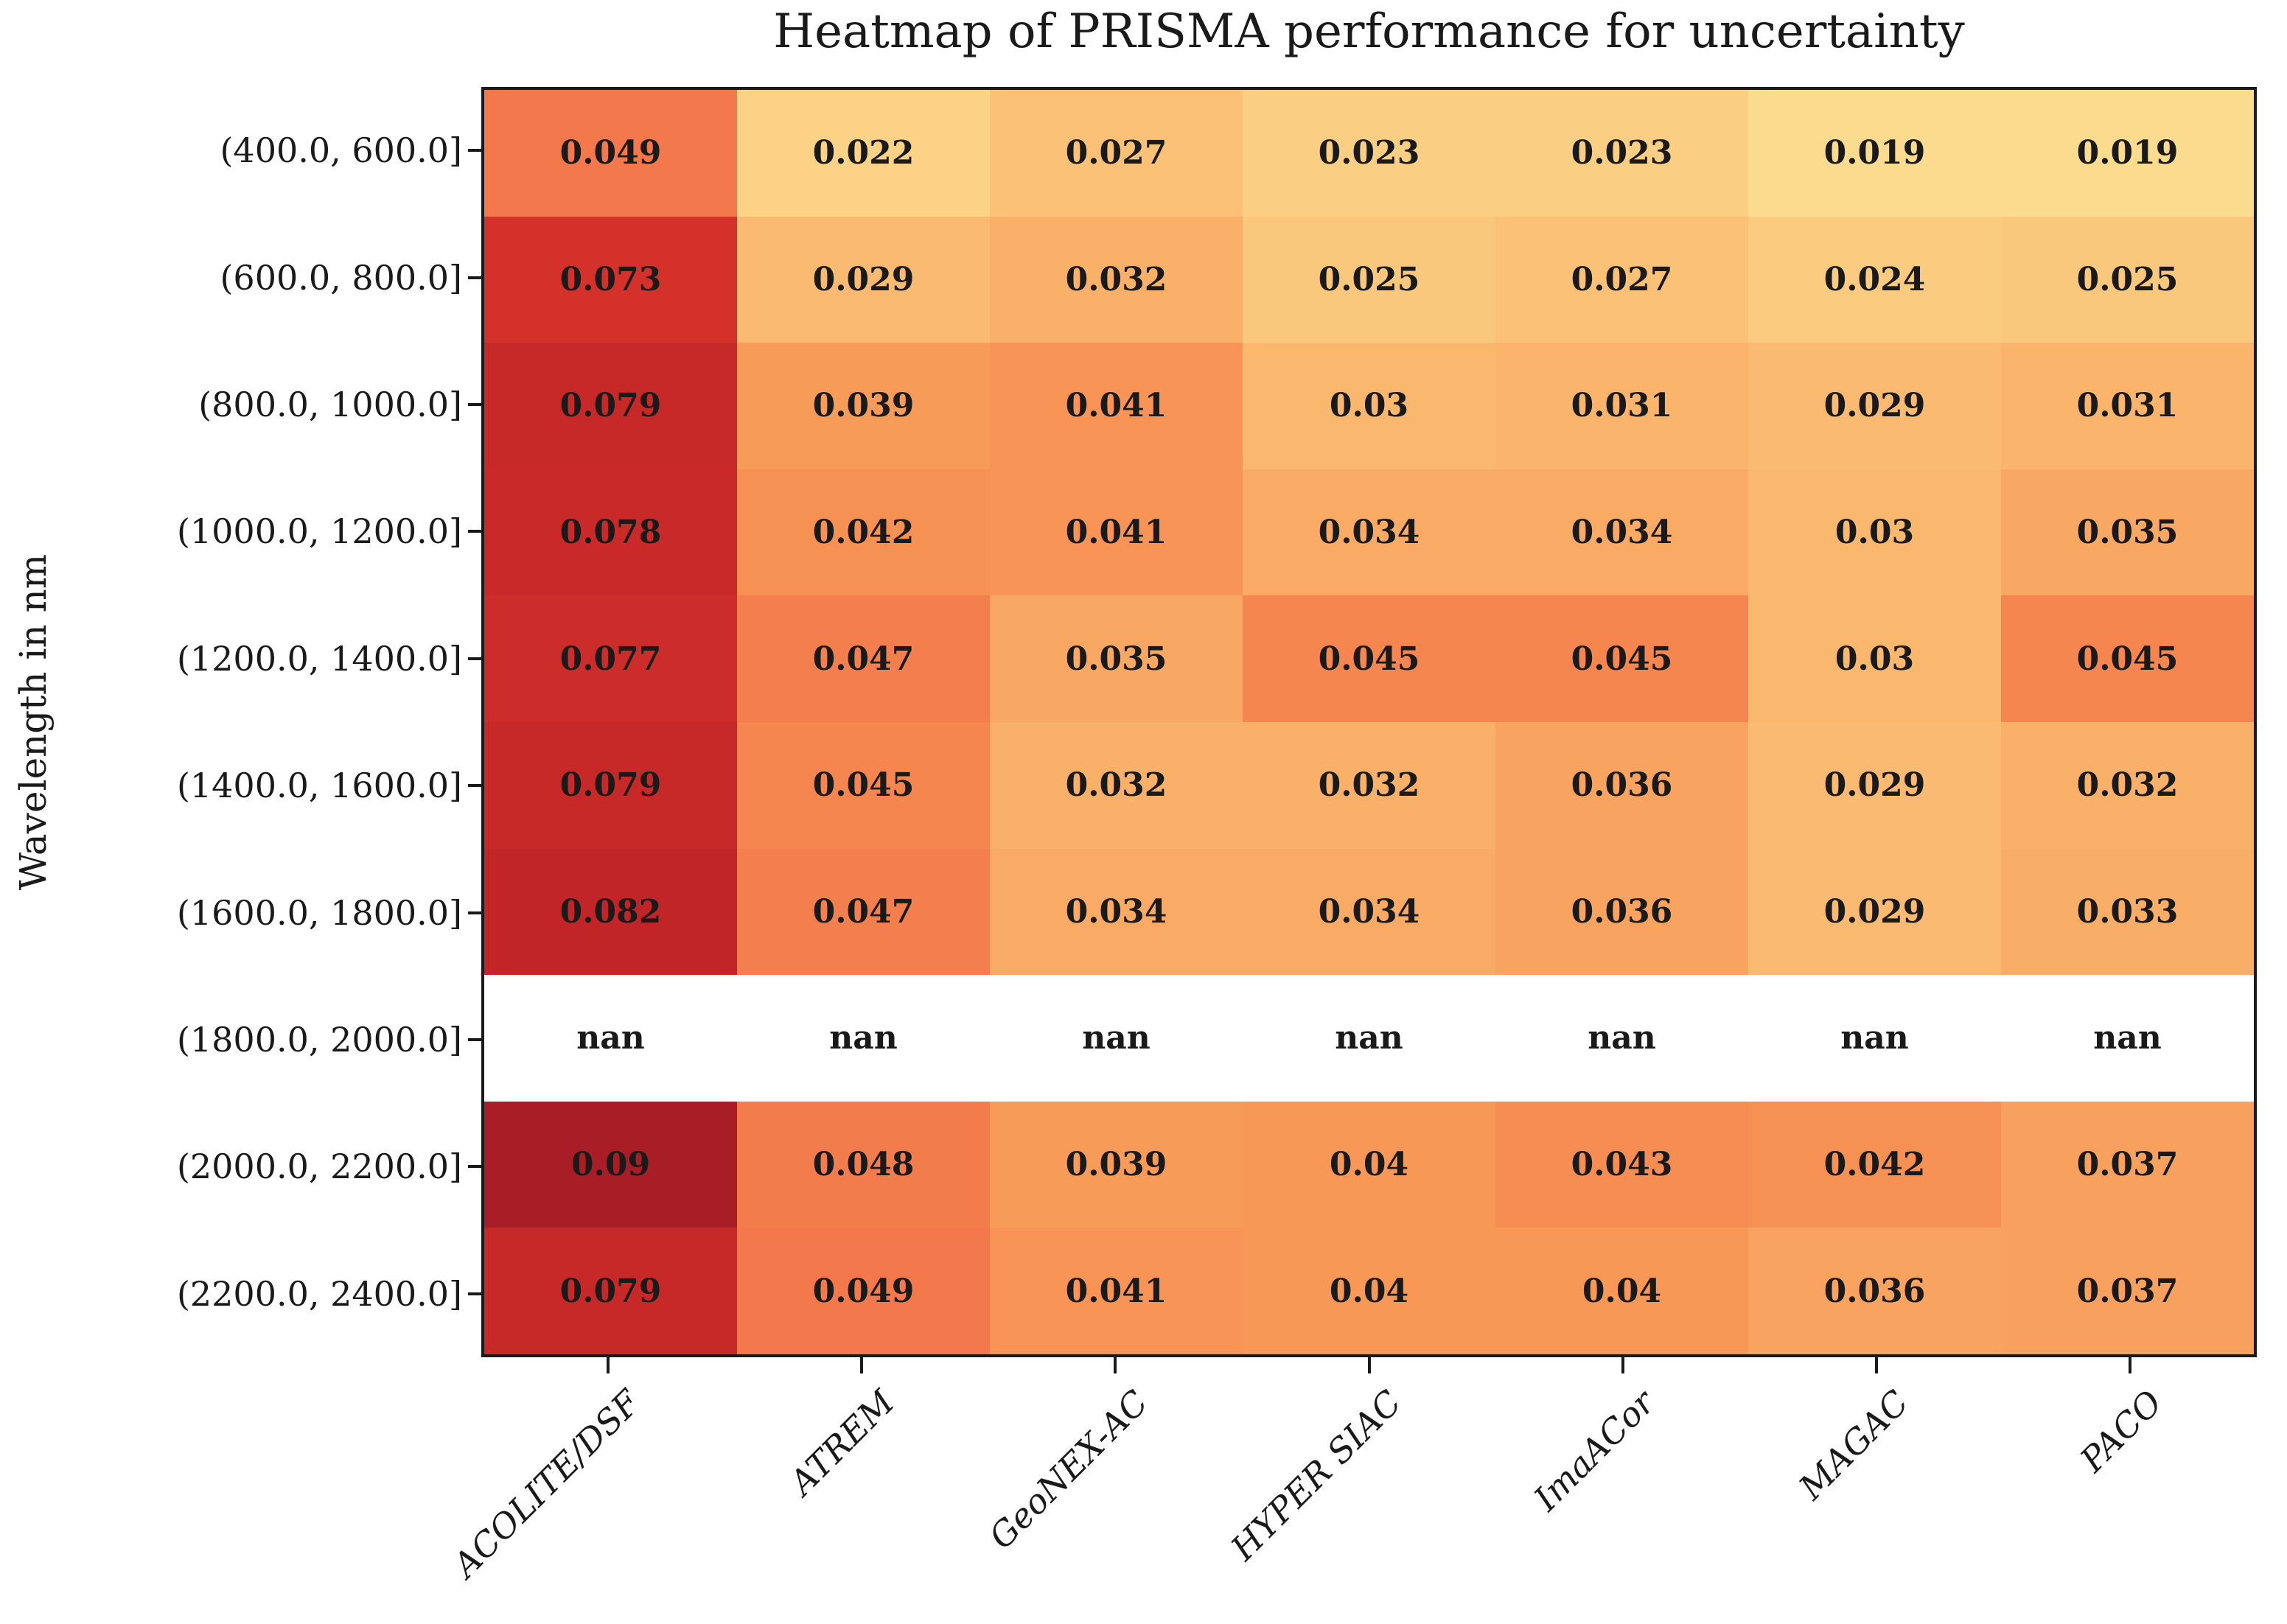 The height and width of the screenshot is (1624, 2287). What do you see at coordinates (1853, 1445) in the screenshot?
I see `x-tick-label: MAGAC` at bounding box center [1853, 1445].